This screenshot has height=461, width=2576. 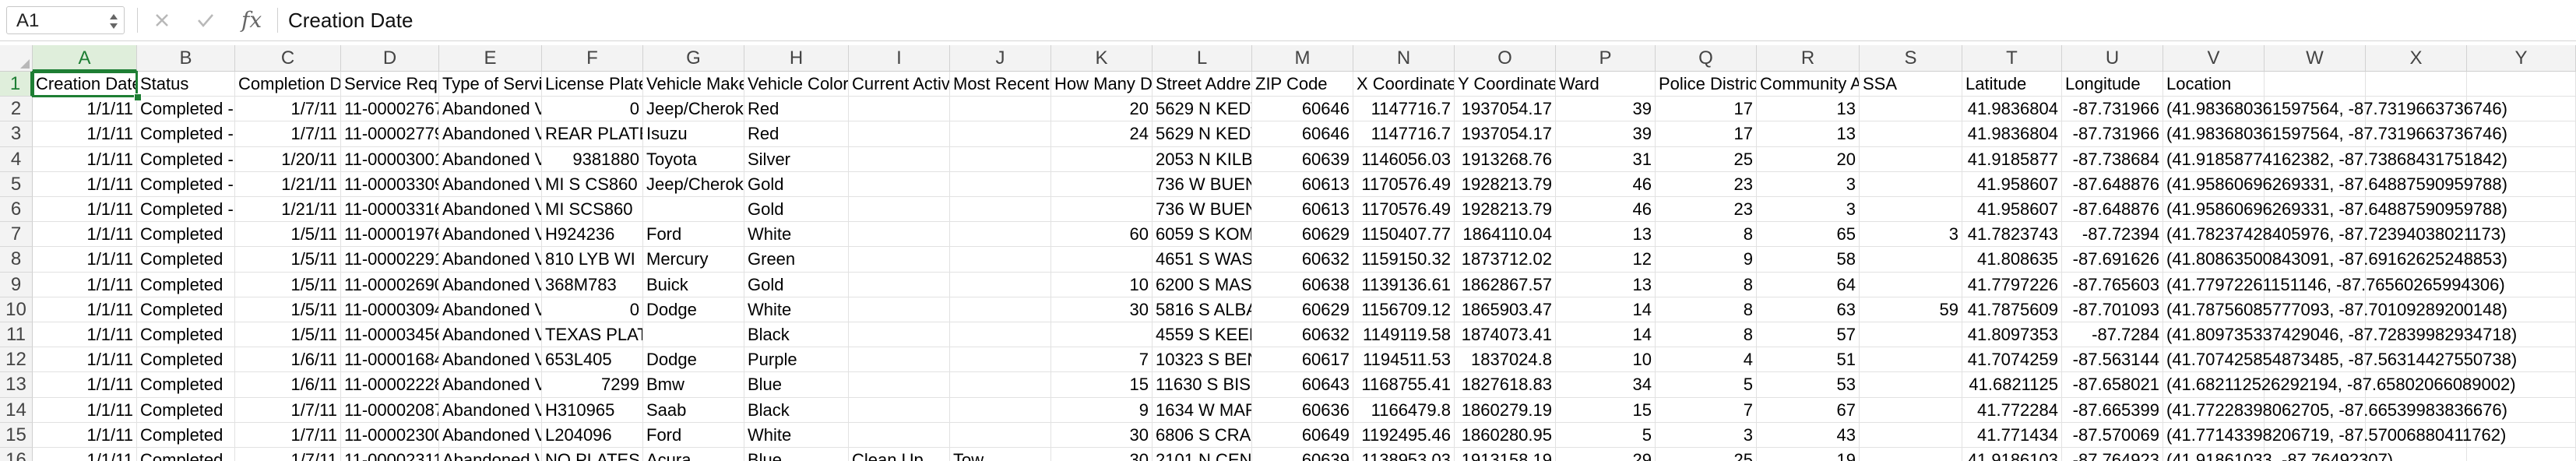 I want to click on data-cell: Tow, so click(x=1000, y=454).